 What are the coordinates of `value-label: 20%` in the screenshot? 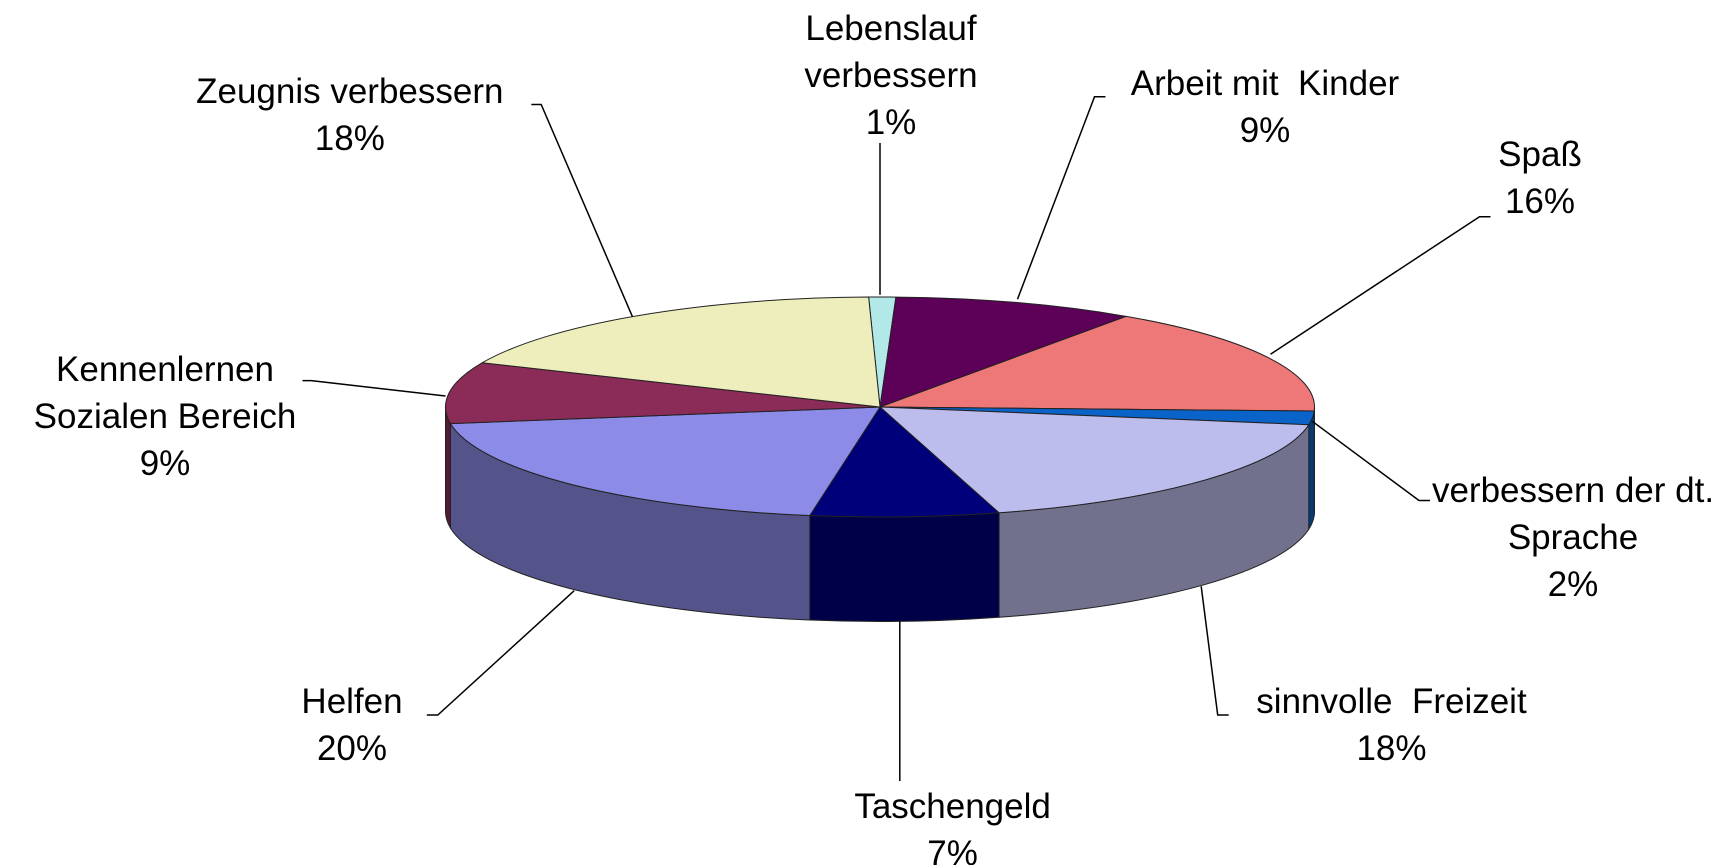 It's located at (352, 748).